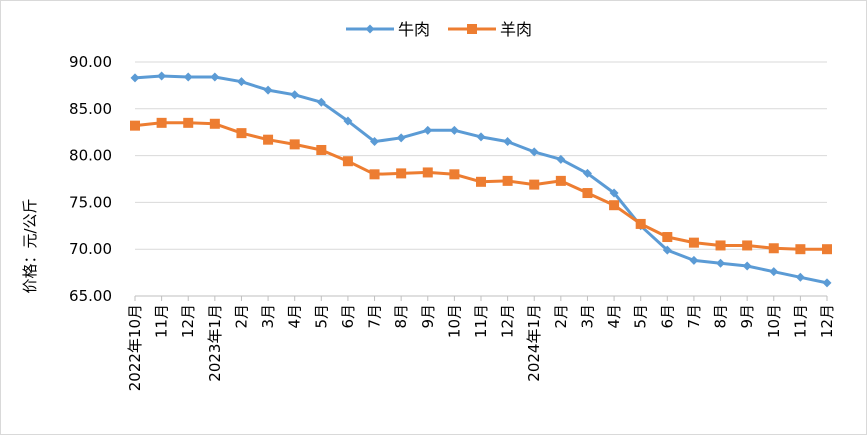  Describe the element at coordinates (90, 249) in the screenshot. I see `y-tick-label: 70.00` at that location.